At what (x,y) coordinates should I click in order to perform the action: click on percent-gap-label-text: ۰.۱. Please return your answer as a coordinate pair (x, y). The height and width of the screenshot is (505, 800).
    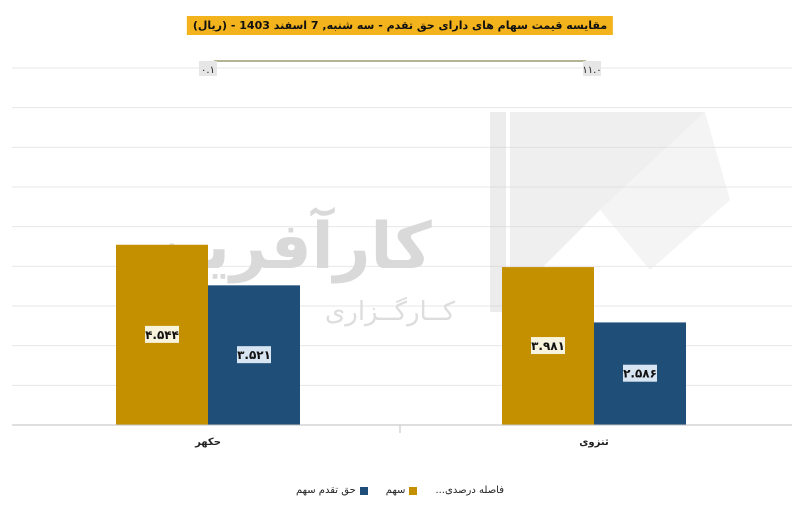
    Looking at the image, I should click on (208, 70).